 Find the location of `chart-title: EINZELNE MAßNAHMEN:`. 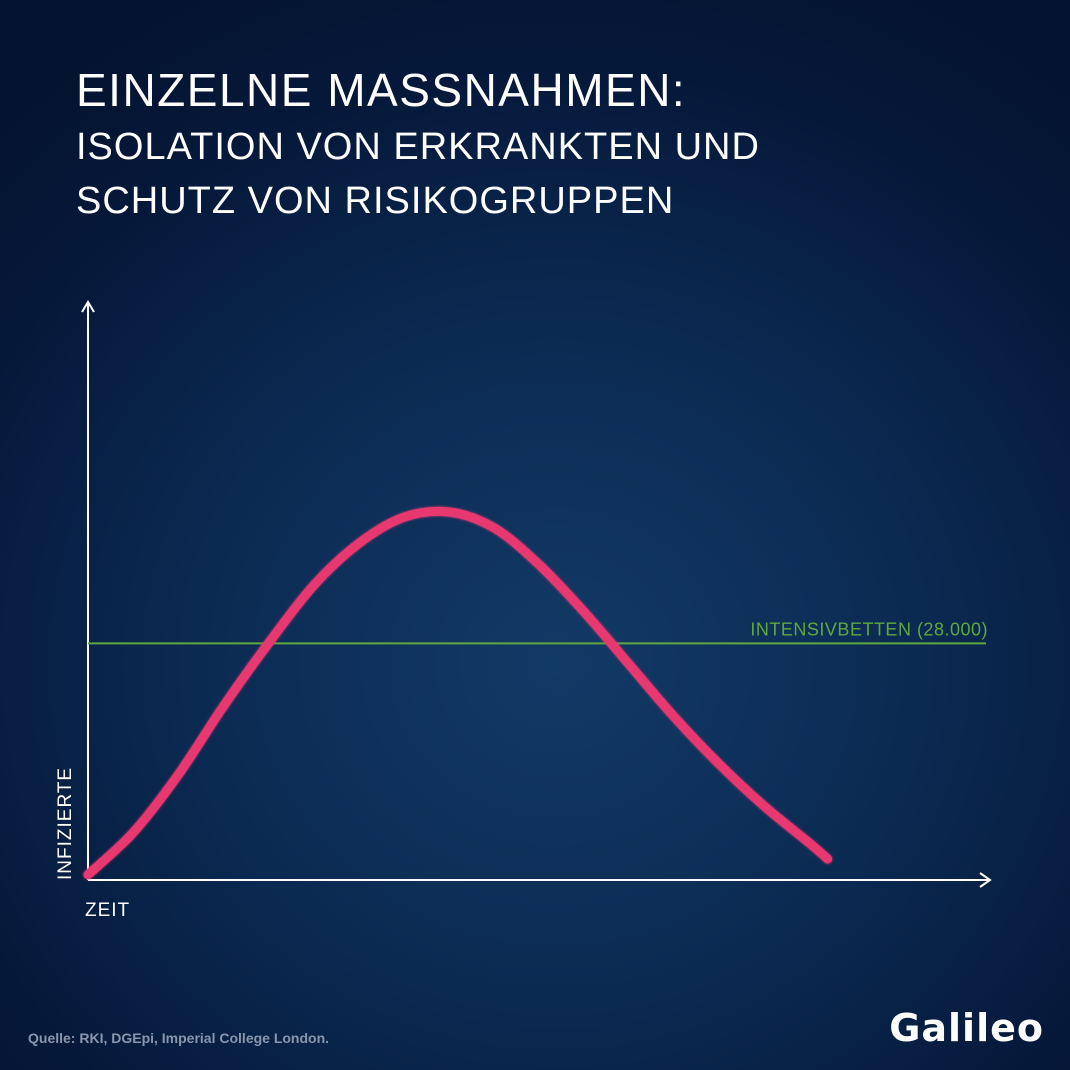

chart-title: EINZELNE MAßNAHMEN: is located at coordinates (381, 90).